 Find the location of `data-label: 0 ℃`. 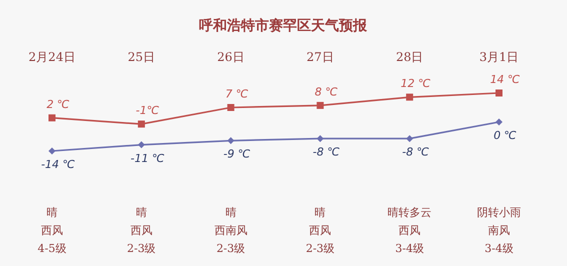

data-label: 0 ℃ is located at coordinates (506, 135).